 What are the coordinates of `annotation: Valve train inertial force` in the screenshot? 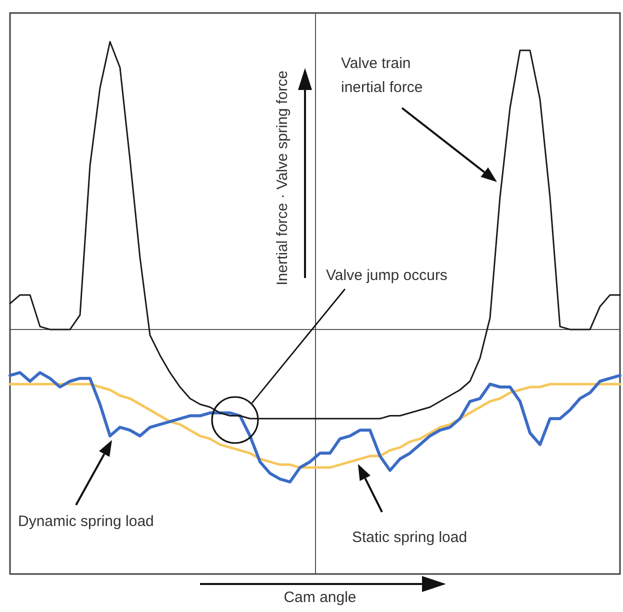 It's located at (382, 76).